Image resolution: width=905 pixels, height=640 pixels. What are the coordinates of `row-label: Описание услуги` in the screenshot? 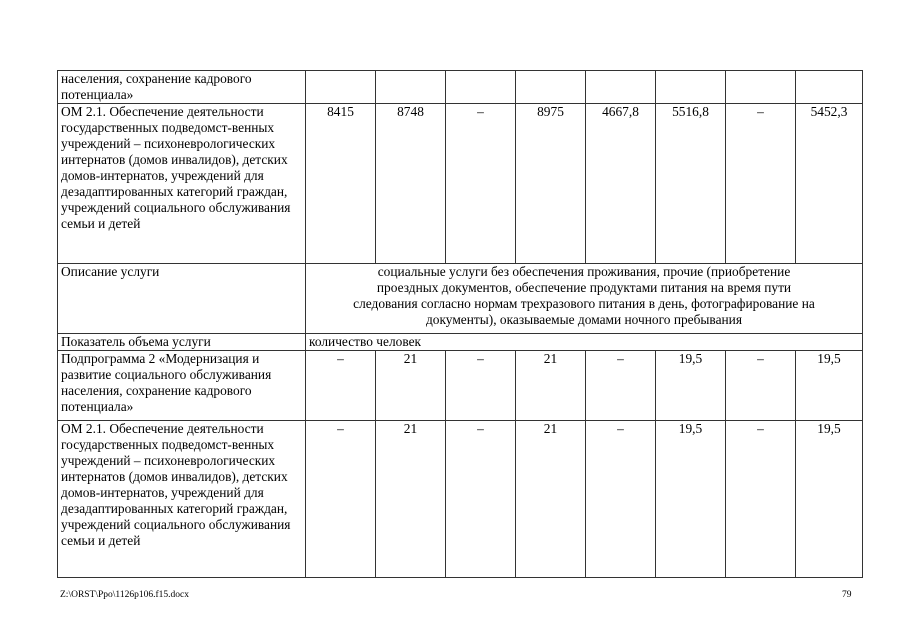 It's located at (181, 298).